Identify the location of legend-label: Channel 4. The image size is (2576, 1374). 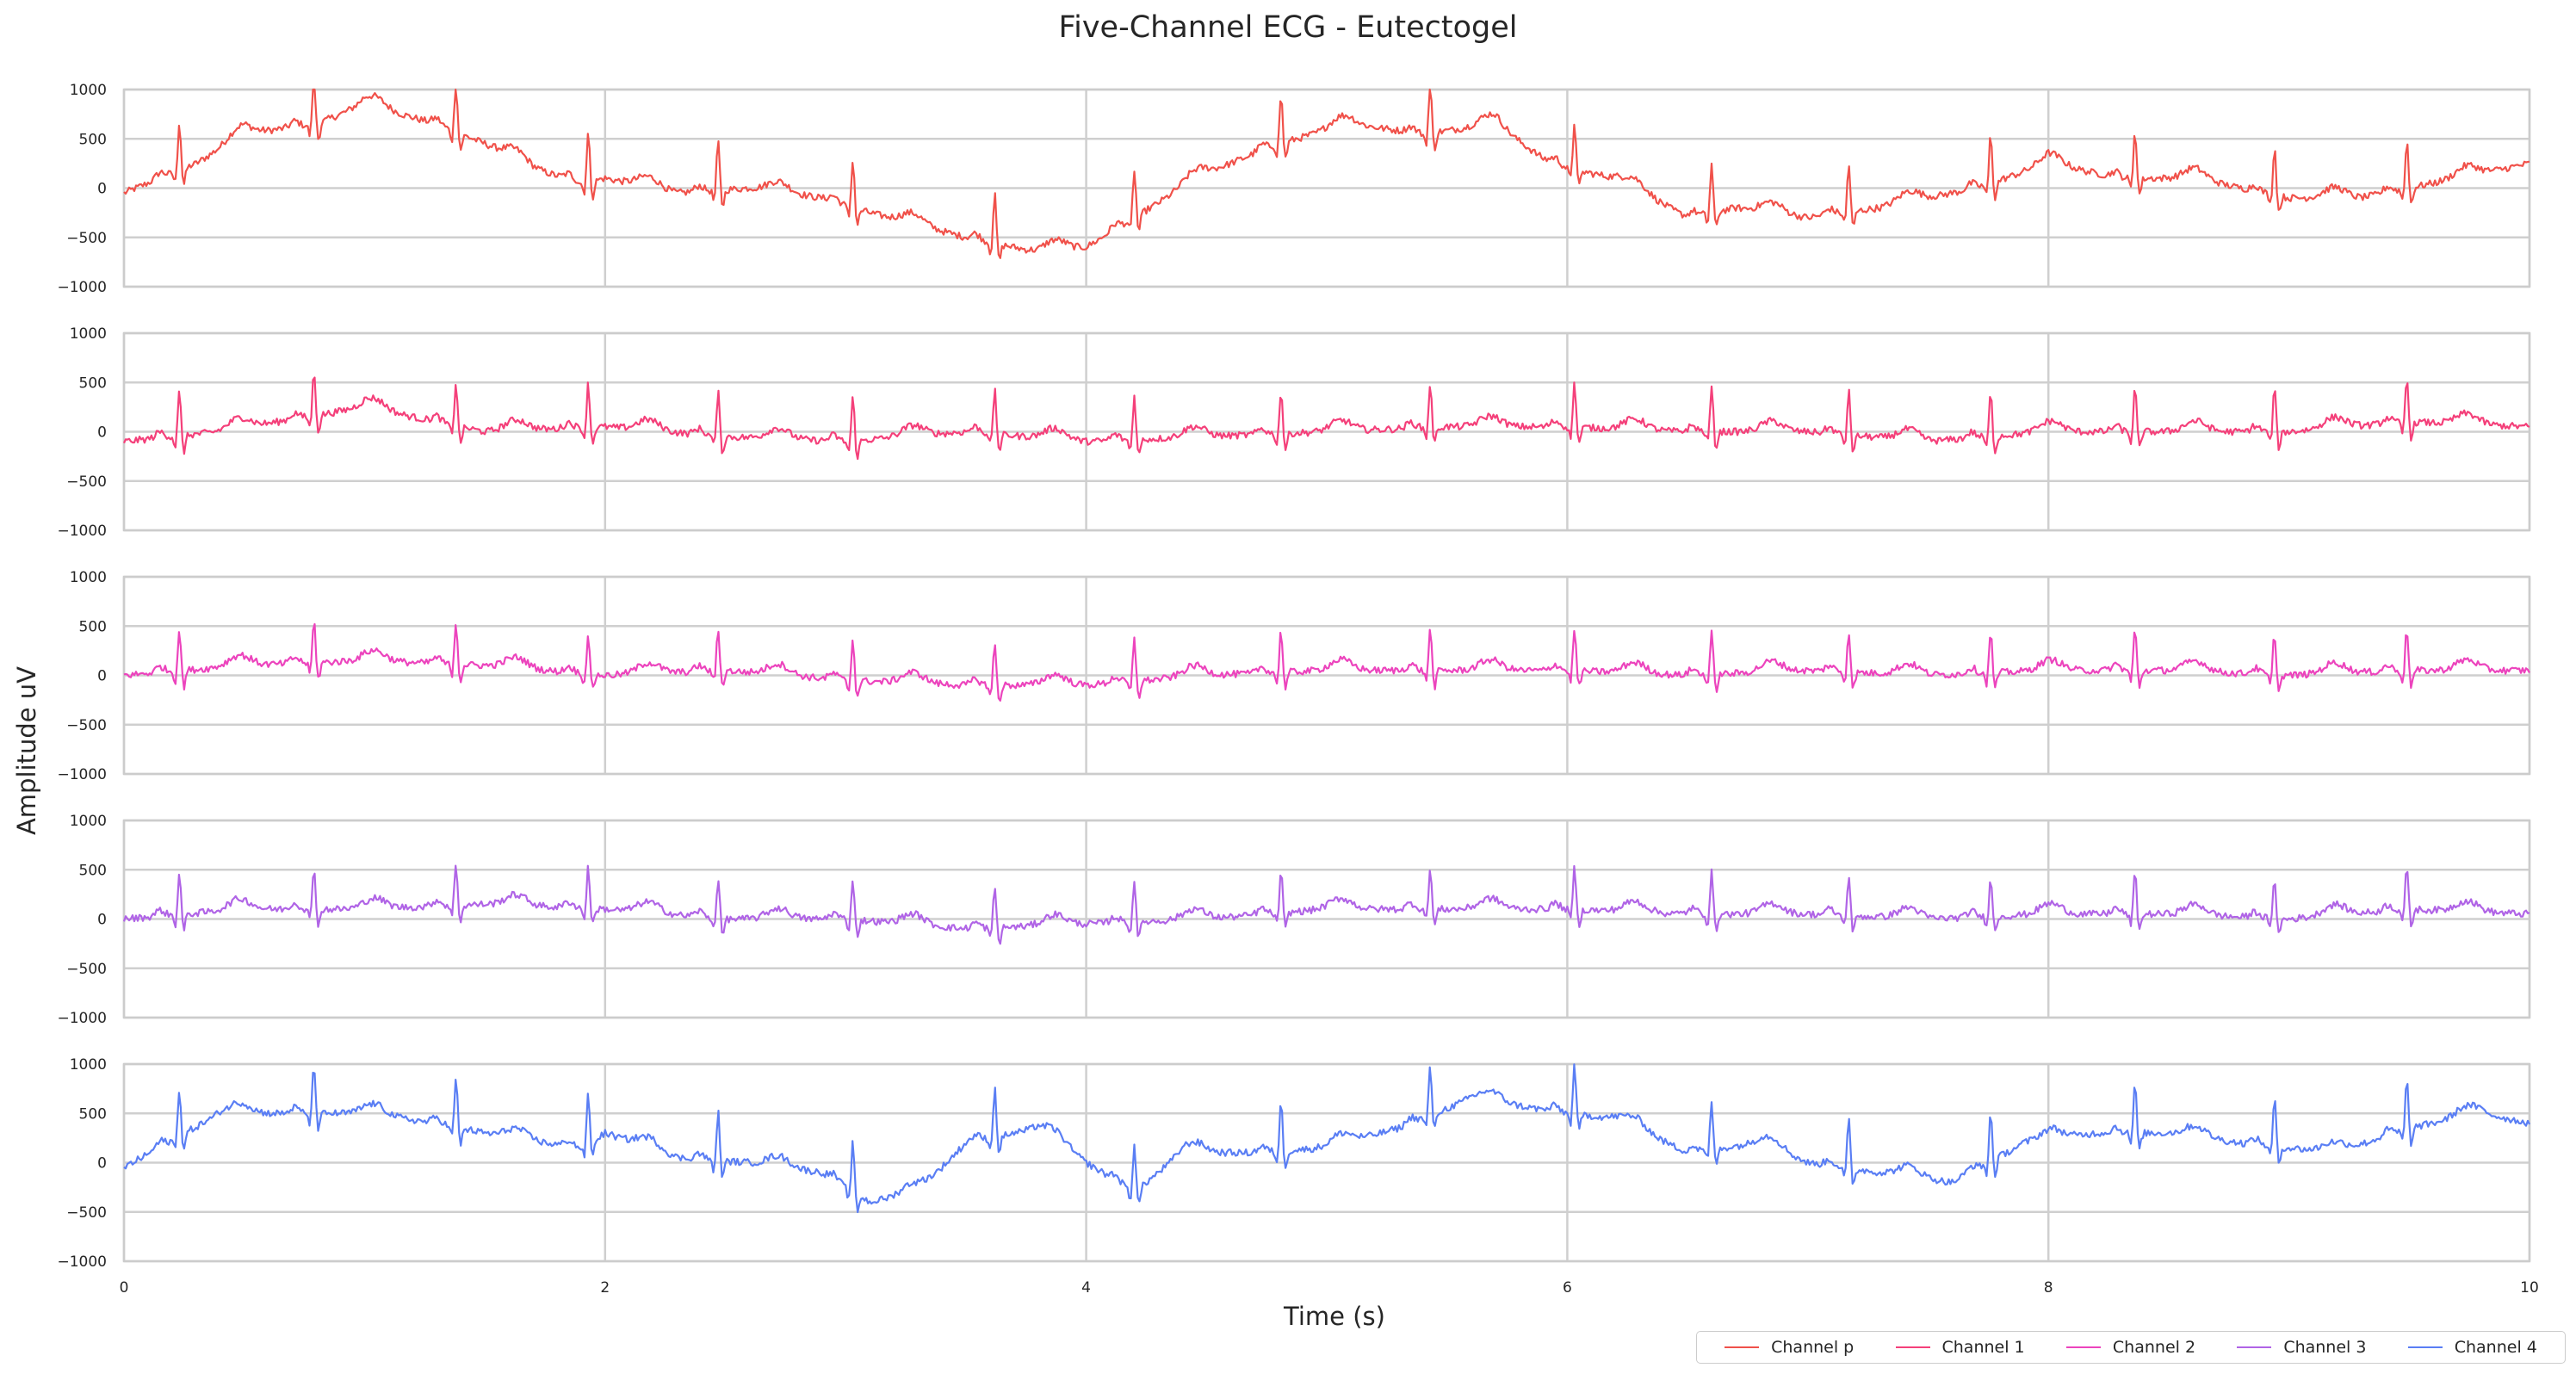
(2495, 1347).